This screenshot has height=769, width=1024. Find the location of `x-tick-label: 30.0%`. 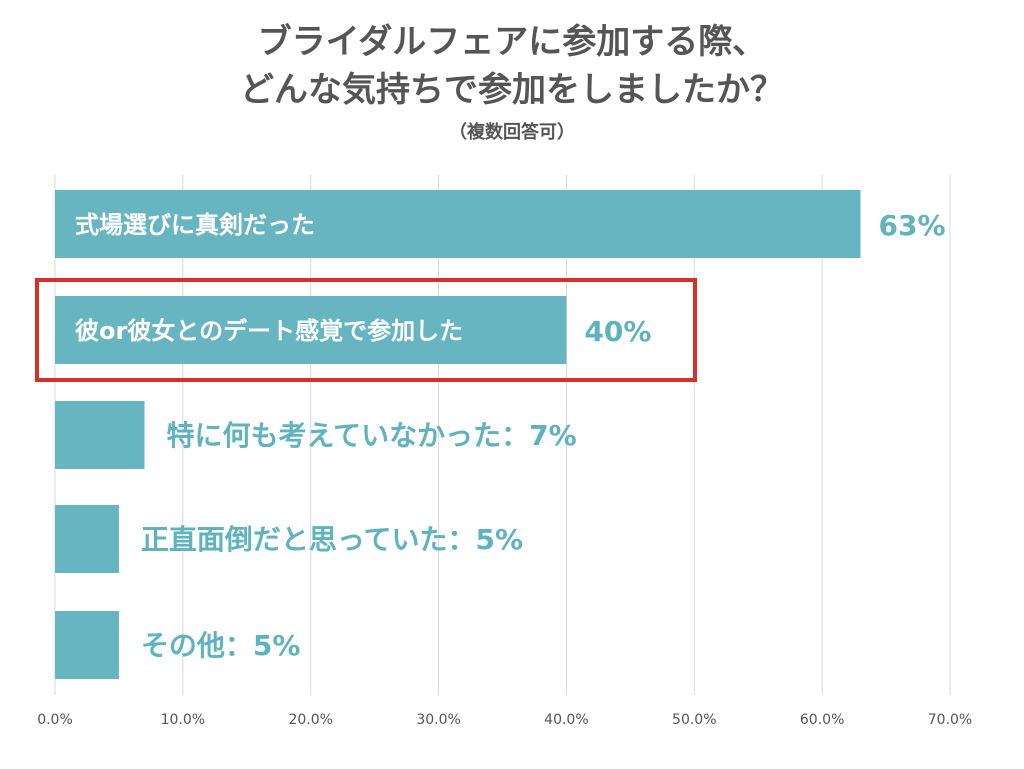

x-tick-label: 30.0% is located at coordinates (438, 720).